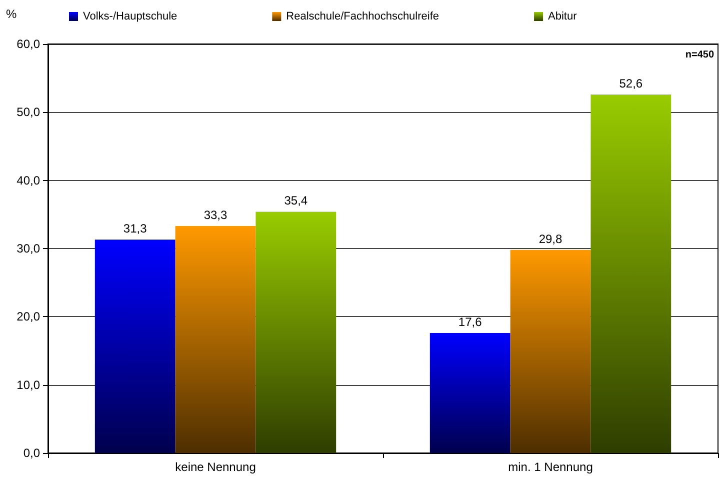 Image resolution: width=724 pixels, height=479 pixels. What do you see at coordinates (28, 112) in the screenshot?
I see `y-tick-label: 50,0` at bounding box center [28, 112].